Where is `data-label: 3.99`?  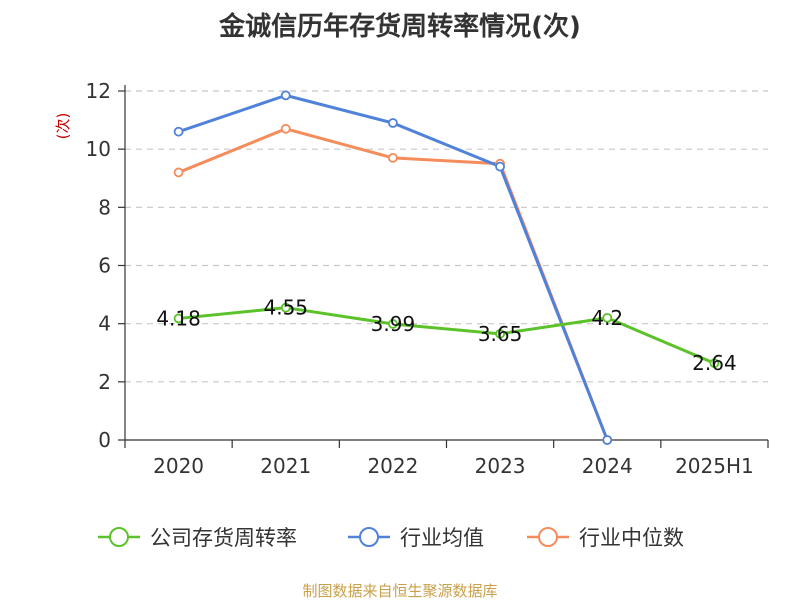 data-label: 3.99 is located at coordinates (393, 324).